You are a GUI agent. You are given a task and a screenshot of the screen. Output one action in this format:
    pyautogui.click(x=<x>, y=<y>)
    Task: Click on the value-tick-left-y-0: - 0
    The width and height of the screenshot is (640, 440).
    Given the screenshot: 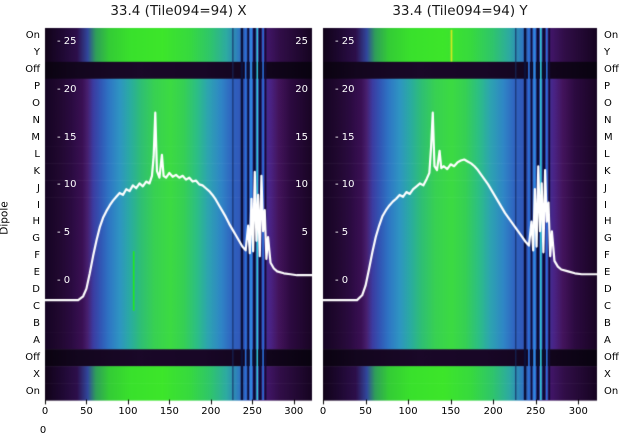 What is the action you would take?
    pyautogui.click(x=342, y=280)
    